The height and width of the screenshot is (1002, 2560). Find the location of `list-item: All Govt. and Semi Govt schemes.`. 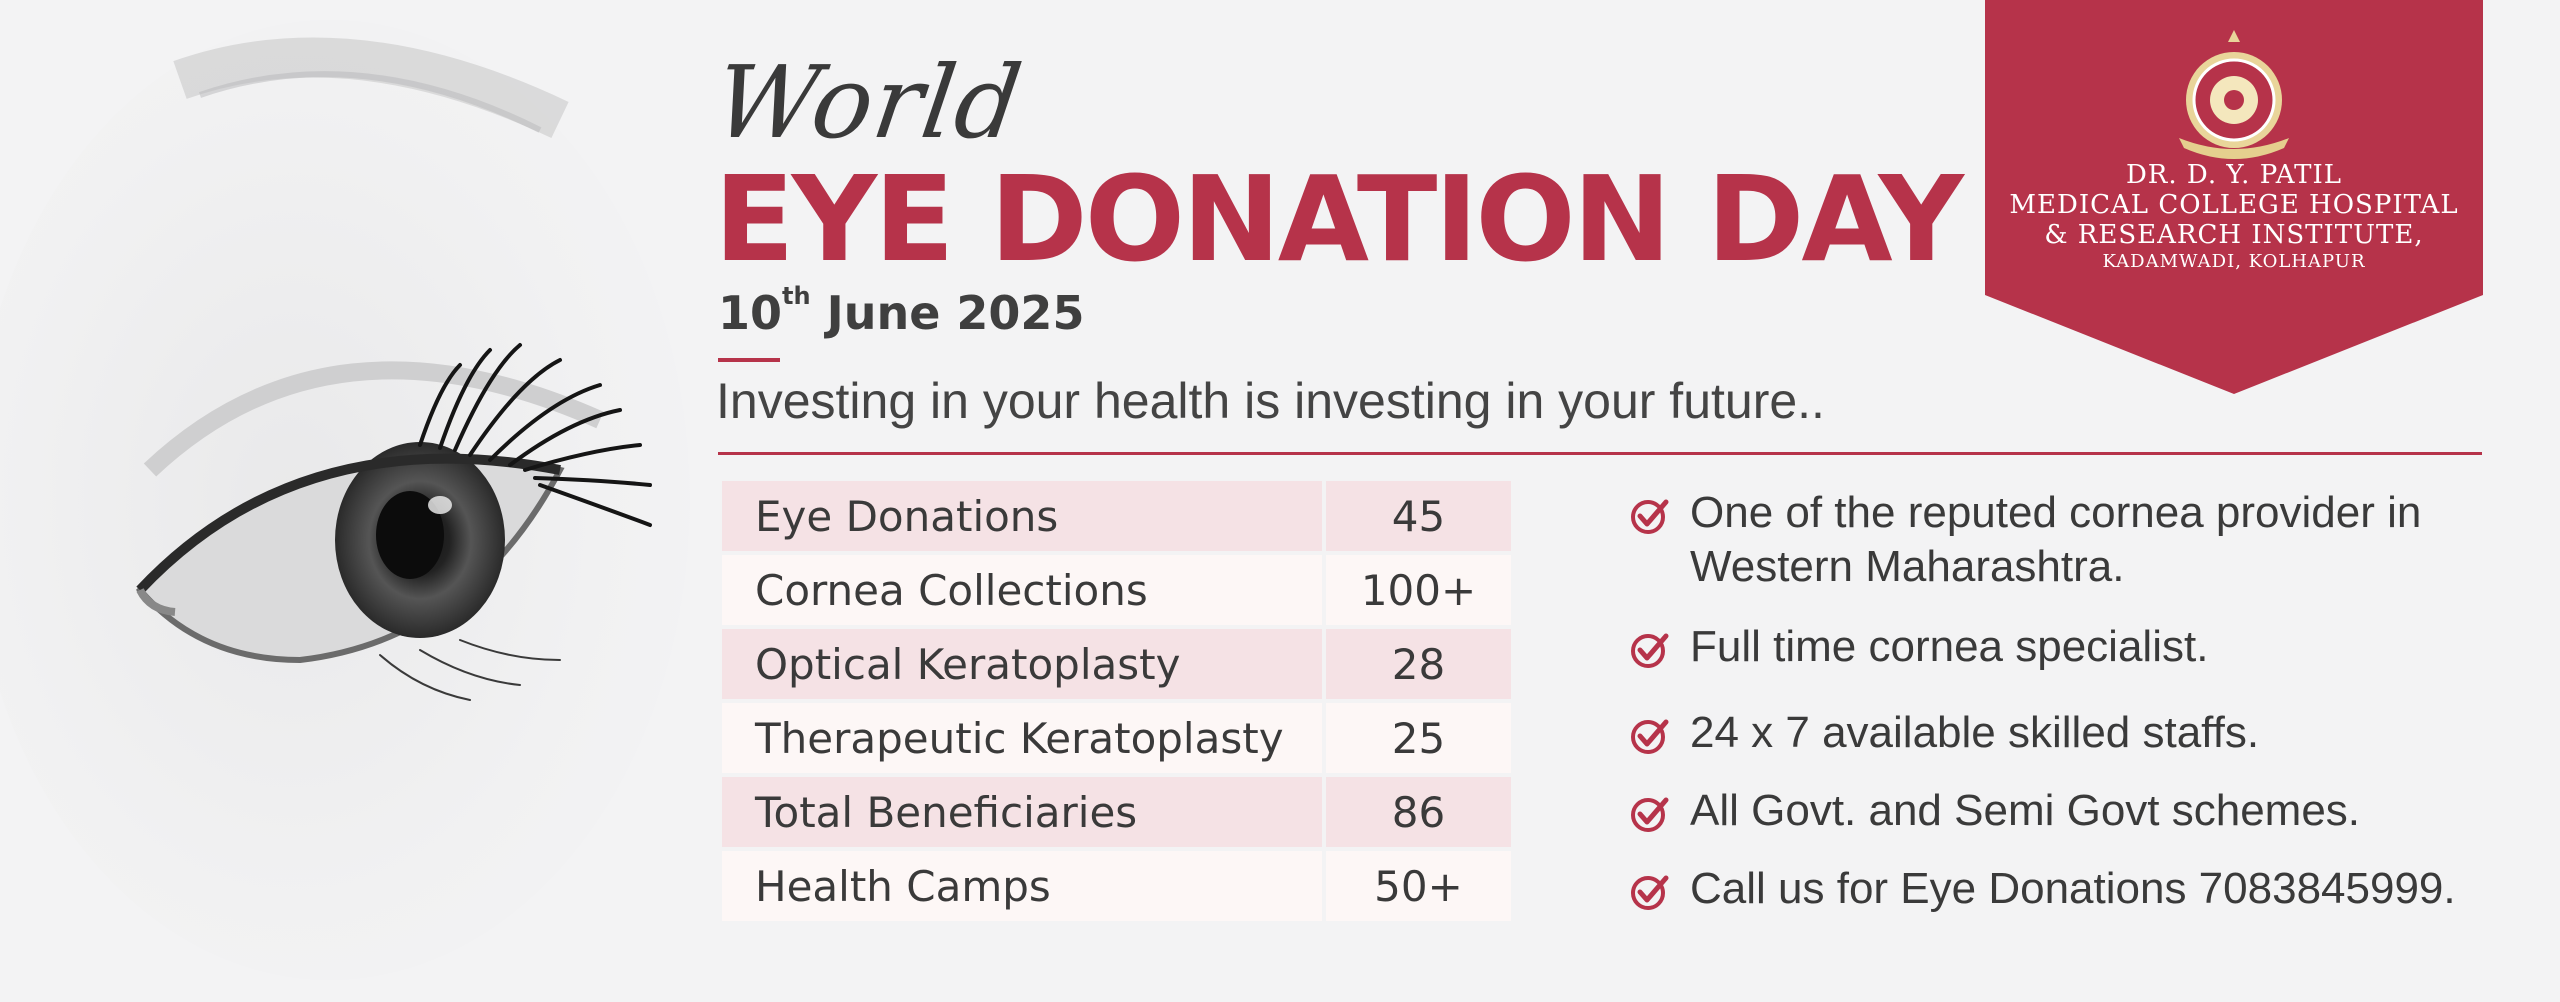

list-item: All Govt. and Semi Govt schemes. is located at coordinates (2070, 811).